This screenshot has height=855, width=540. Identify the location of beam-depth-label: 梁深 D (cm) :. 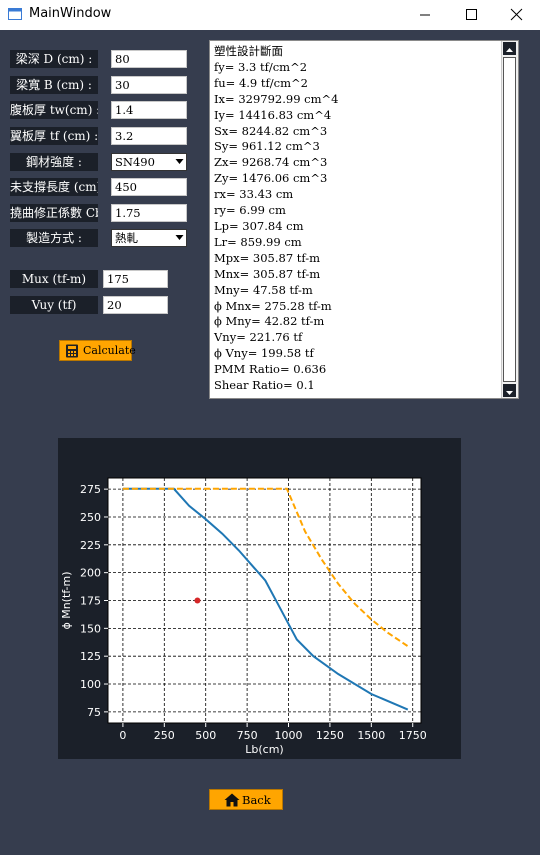
(54, 59).